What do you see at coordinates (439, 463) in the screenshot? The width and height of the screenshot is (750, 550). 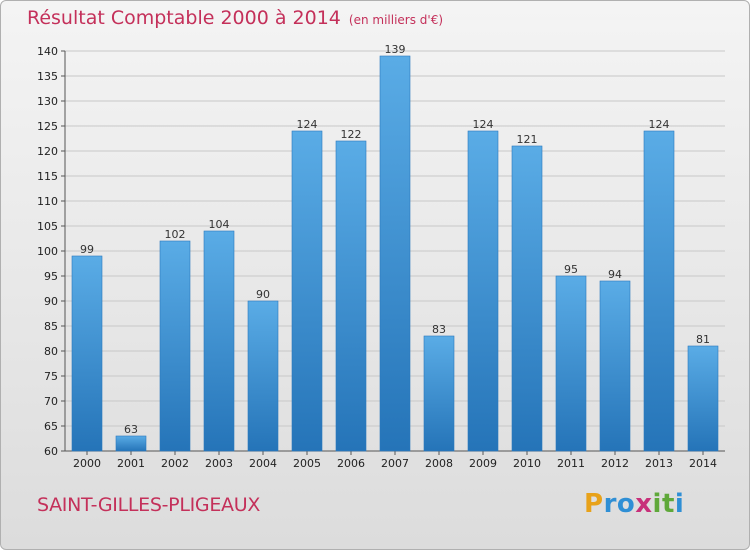 I see `x-tick-label-2008: 2008` at bounding box center [439, 463].